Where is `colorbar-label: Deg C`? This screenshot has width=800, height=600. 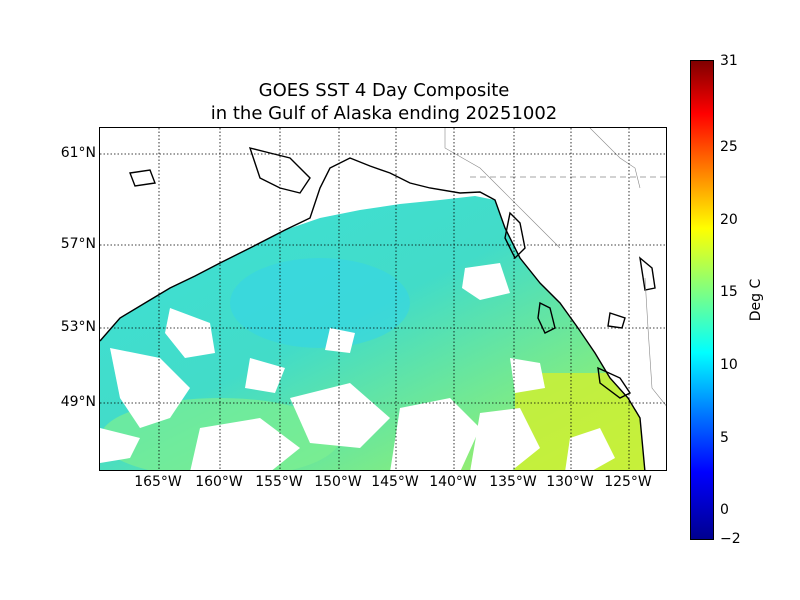 colorbar-label: Deg C is located at coordinates (756, 300).